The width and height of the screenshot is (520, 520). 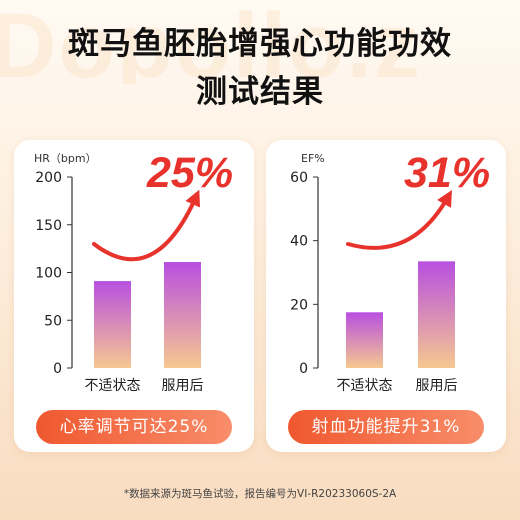 What do you see at coordinates (299, 242) in the screenshot?
I see `y-tick-label: 40` at bounding box center [299, 242].